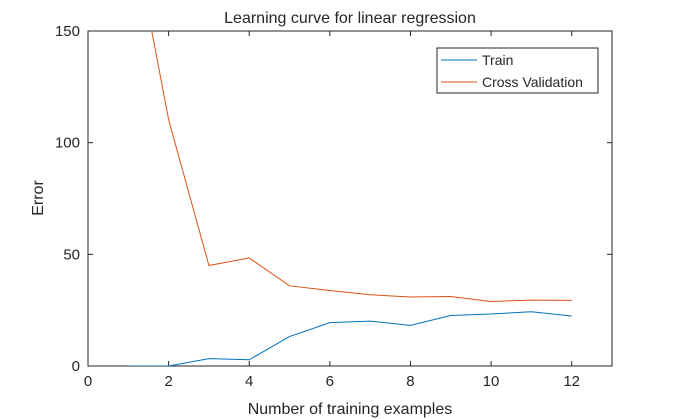  What do you see at coordinates (350, 18) in the screenshot?
I see `chart-title: Learning curve for linear regression` at bounding box center [350, 18].